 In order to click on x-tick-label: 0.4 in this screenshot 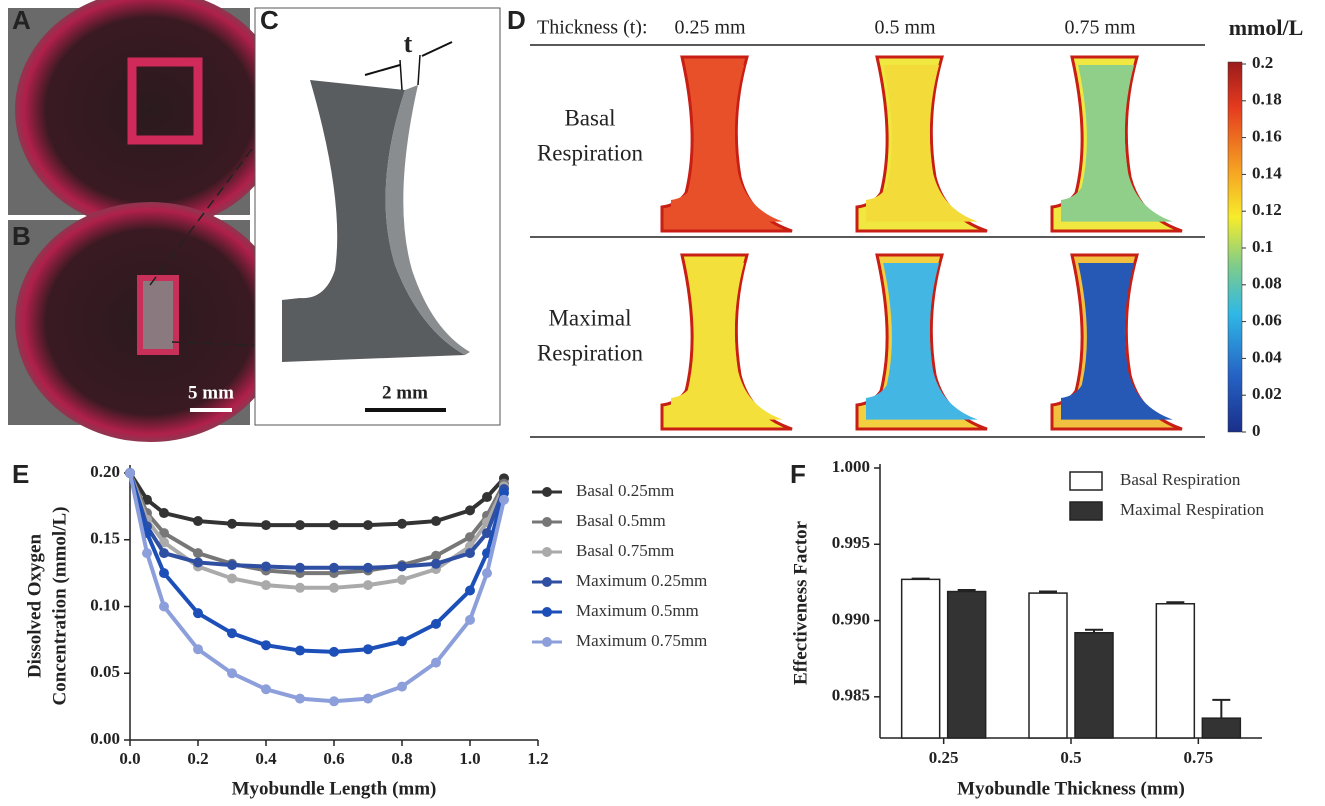, I will do `click(266, 758)`.